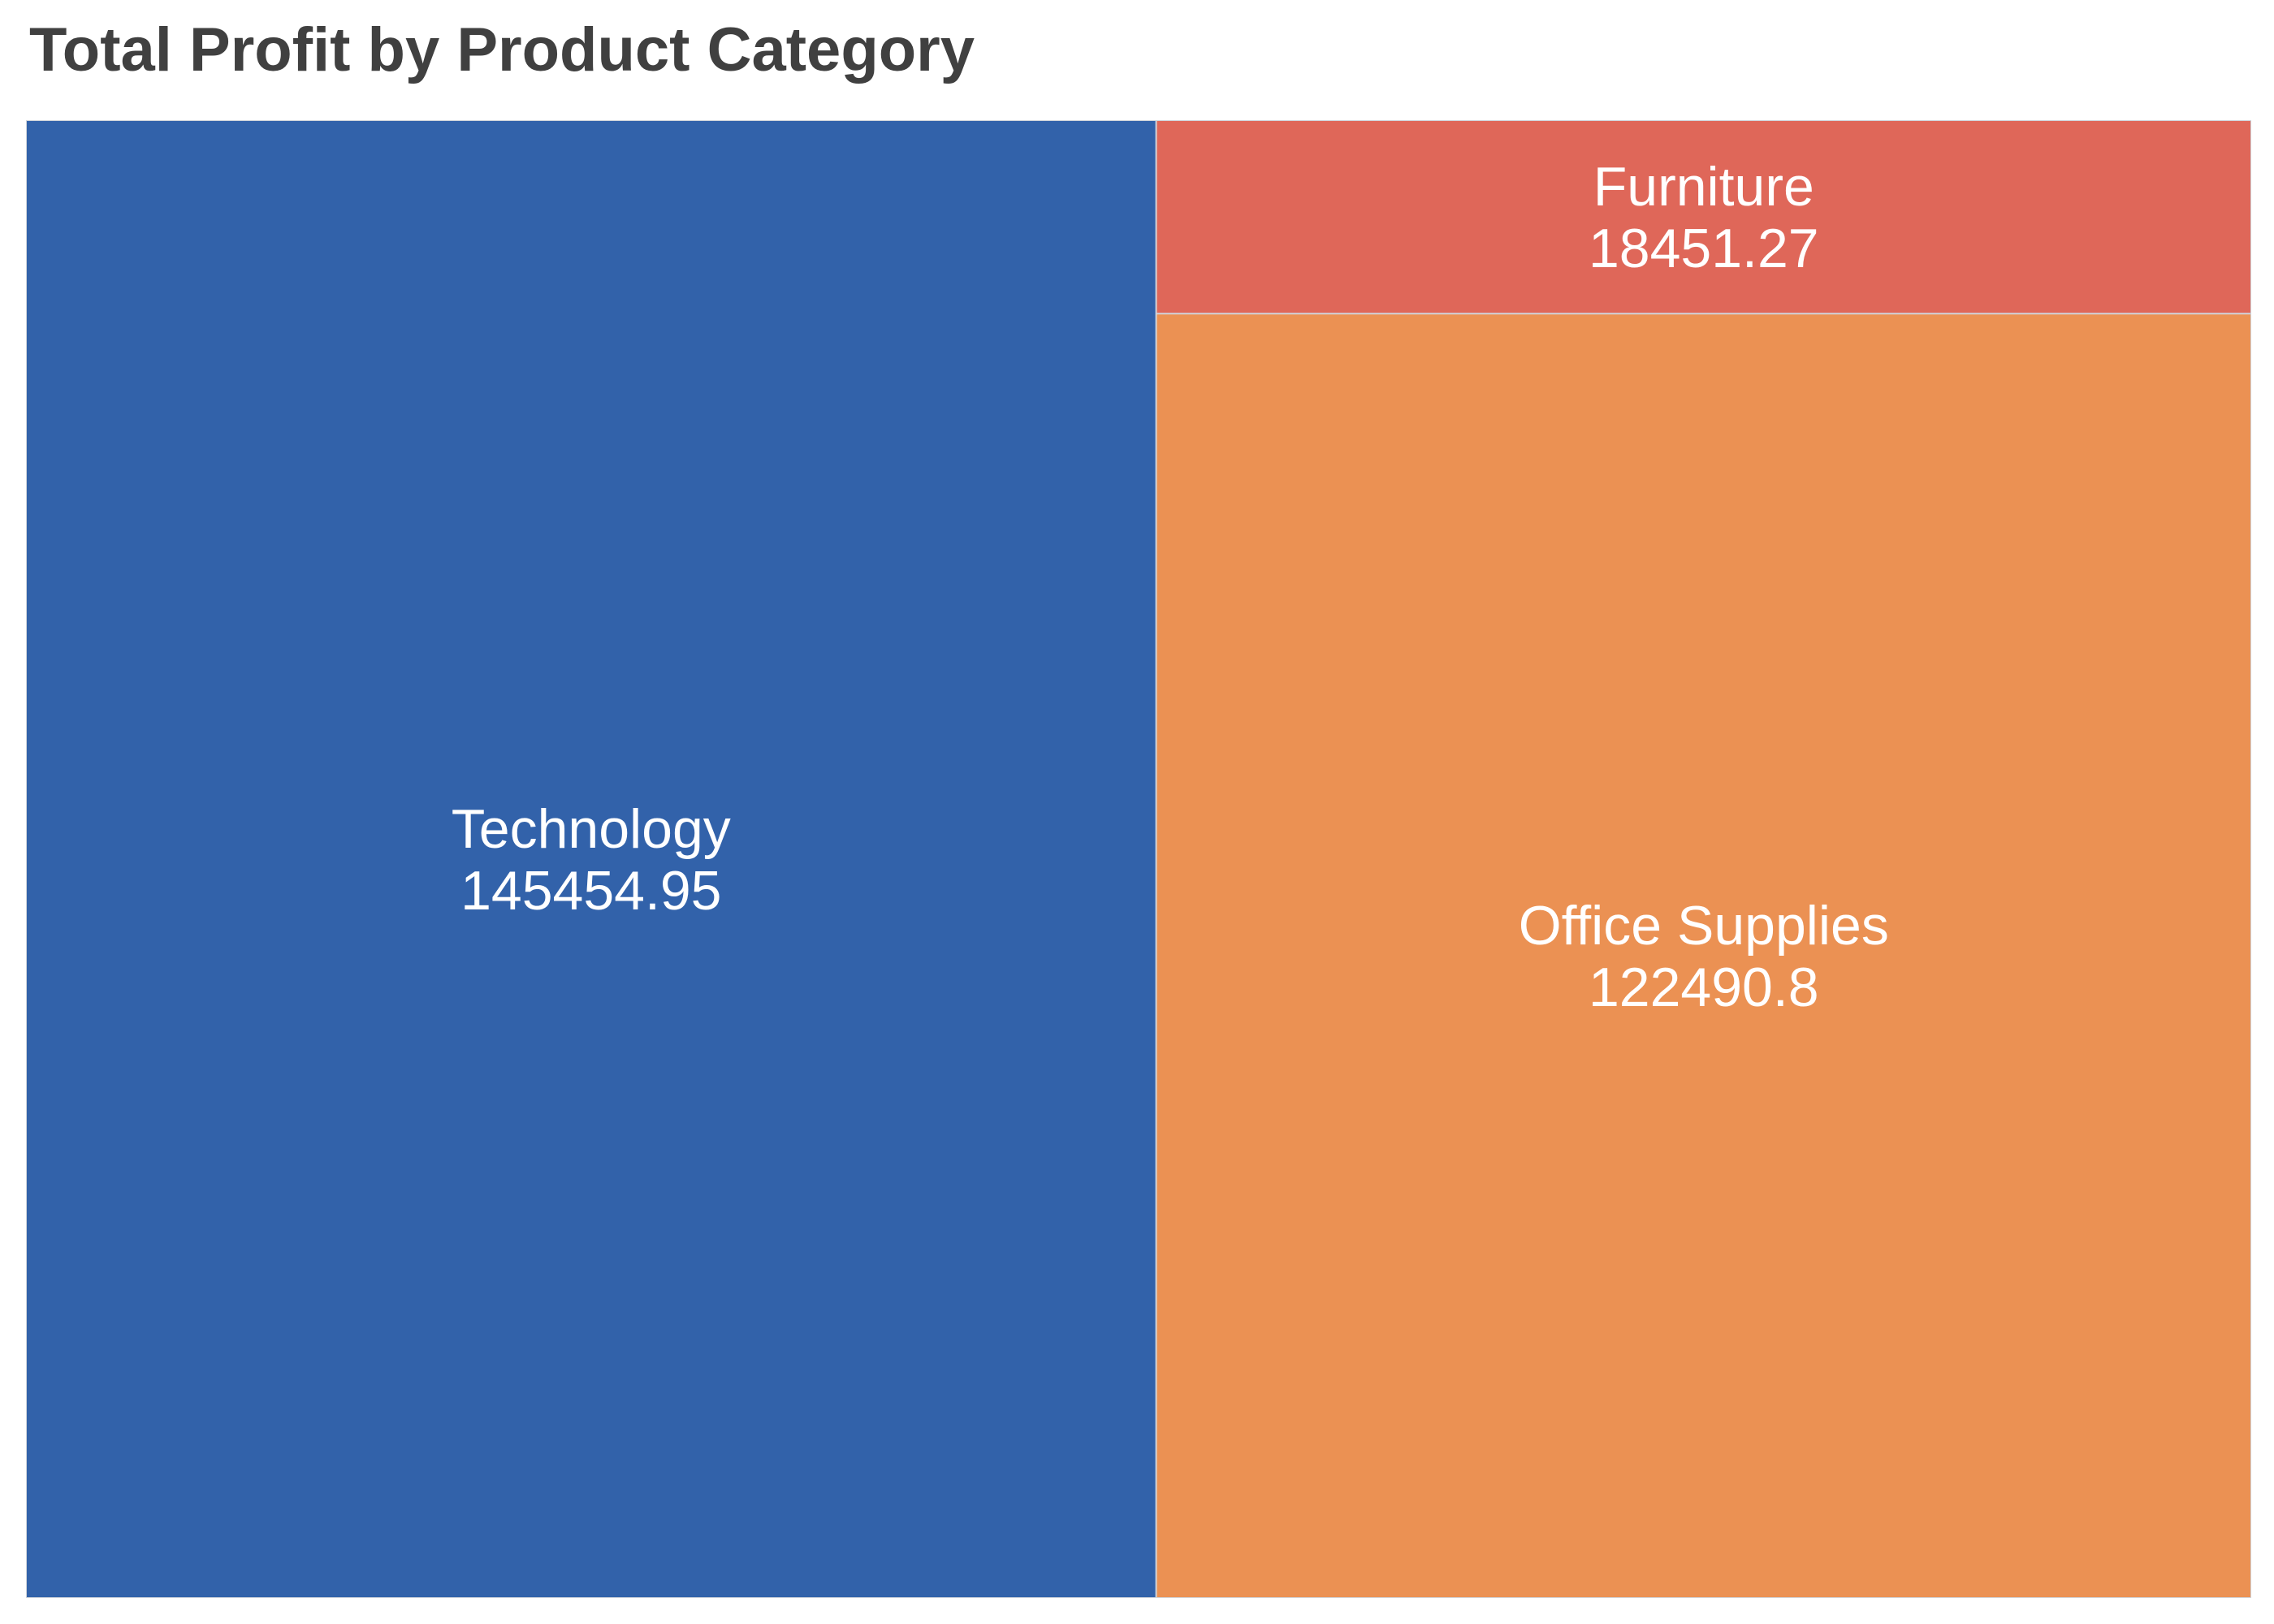 This screenshot has width=2274, height=1624. Describe the element at coordinates (1704, 249) in the screenshot. I see `treemap-value-furniture: 18451.27` at that location.